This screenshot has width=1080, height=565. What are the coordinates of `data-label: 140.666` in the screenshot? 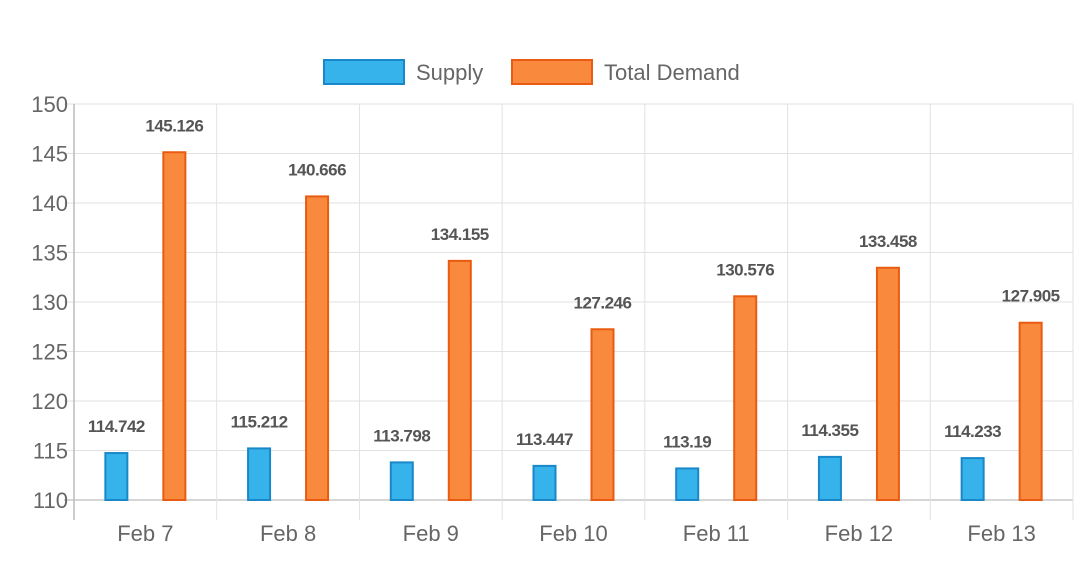 It's located at (317, 169).